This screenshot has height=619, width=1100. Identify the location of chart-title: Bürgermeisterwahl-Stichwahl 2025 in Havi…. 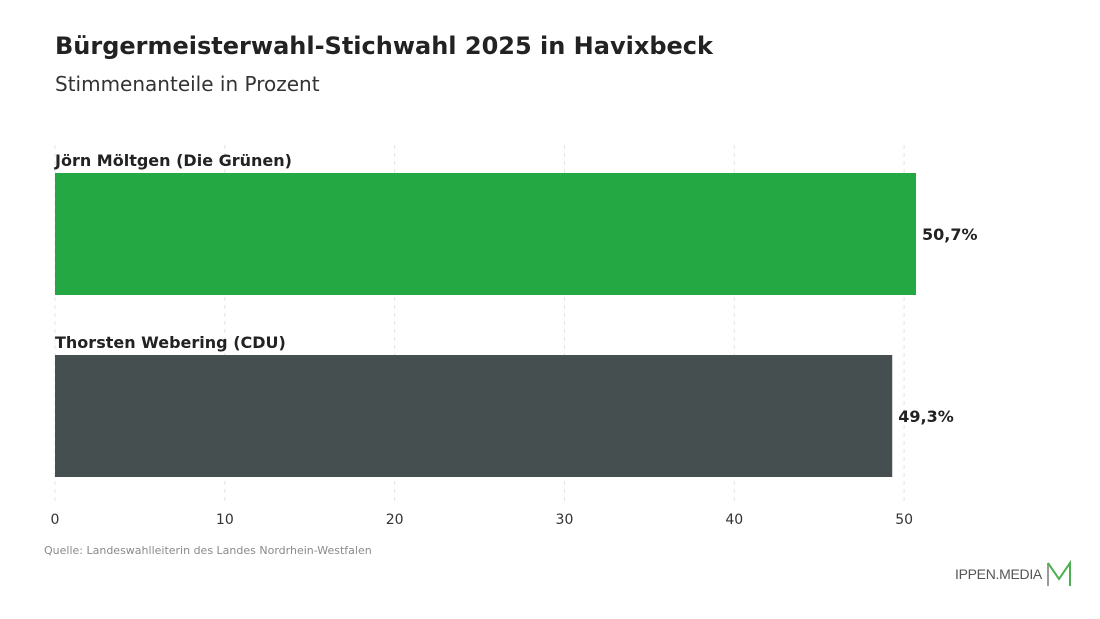
(384, 46).